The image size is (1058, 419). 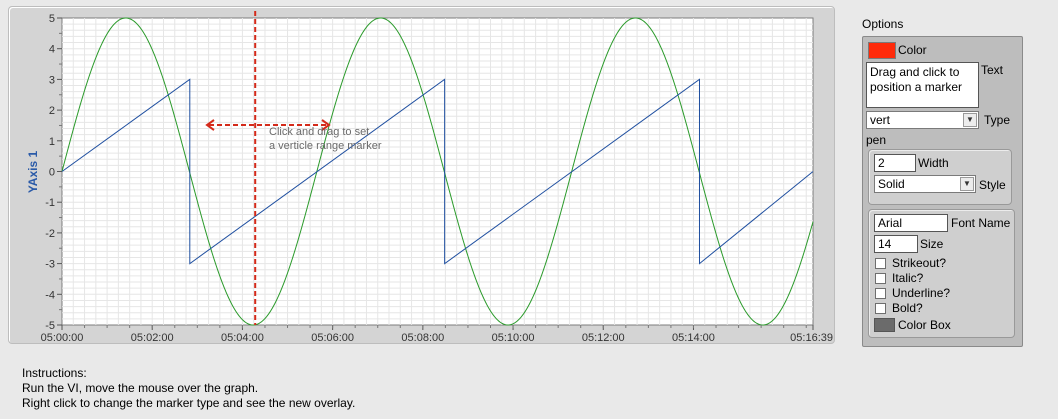 What do you see at coordinates (50, 265) in the screenshot?
I see `y-tick-label: -3` at bounding box center [50, 265].